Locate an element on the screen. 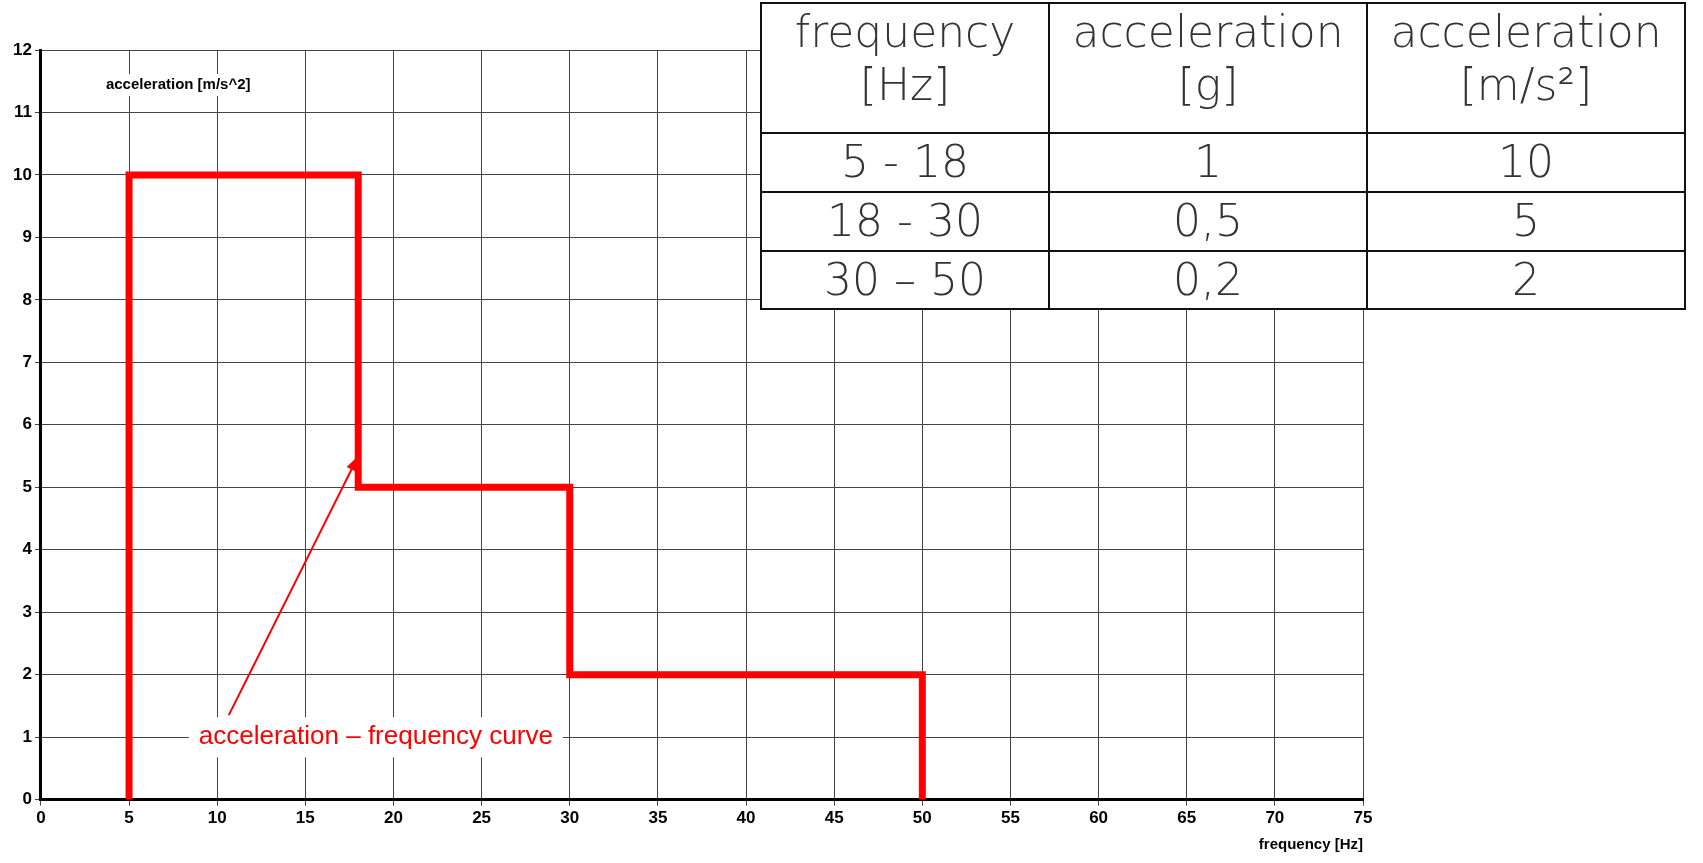  annotation: 18 - 30 is located at coordinates (905, 221).